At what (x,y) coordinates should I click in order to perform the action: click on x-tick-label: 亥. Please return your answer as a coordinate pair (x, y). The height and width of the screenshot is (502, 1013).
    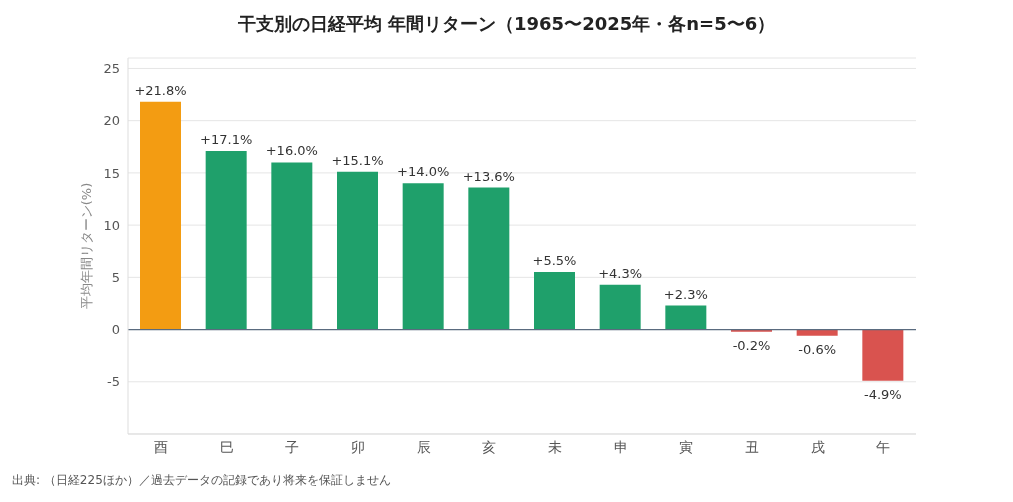
    Looking at the image, I should click on (489, 446).